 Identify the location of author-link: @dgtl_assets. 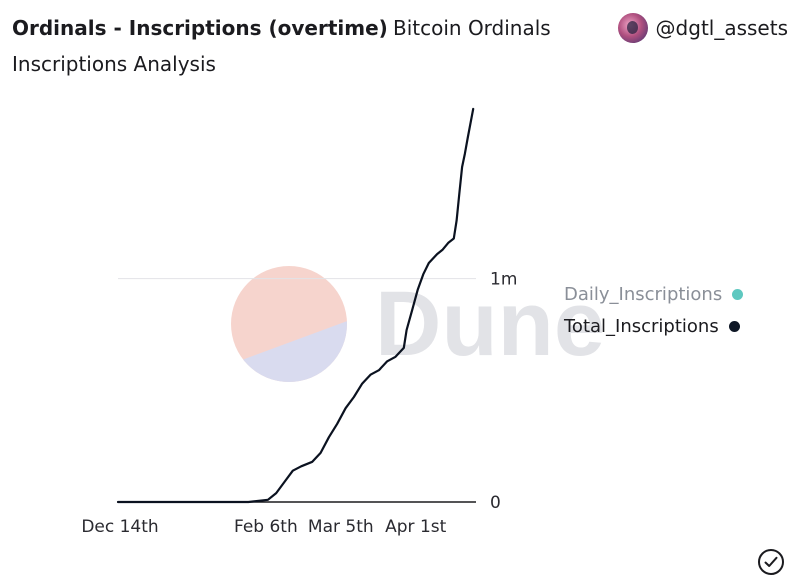
(702, 28).